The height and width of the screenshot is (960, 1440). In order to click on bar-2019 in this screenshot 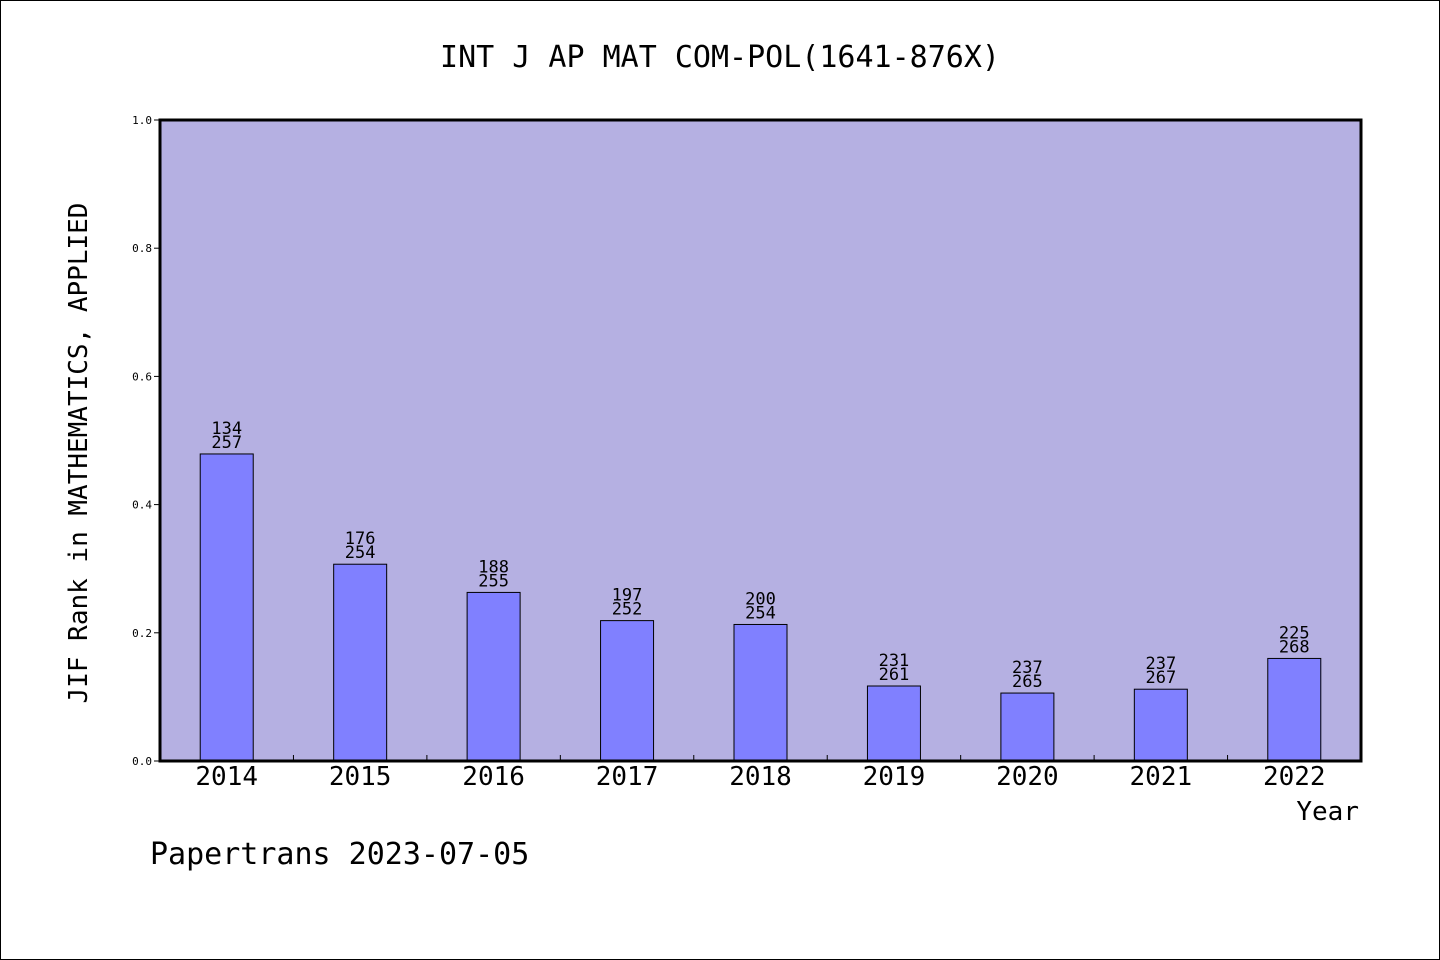, I will do `click(893, 723)`.